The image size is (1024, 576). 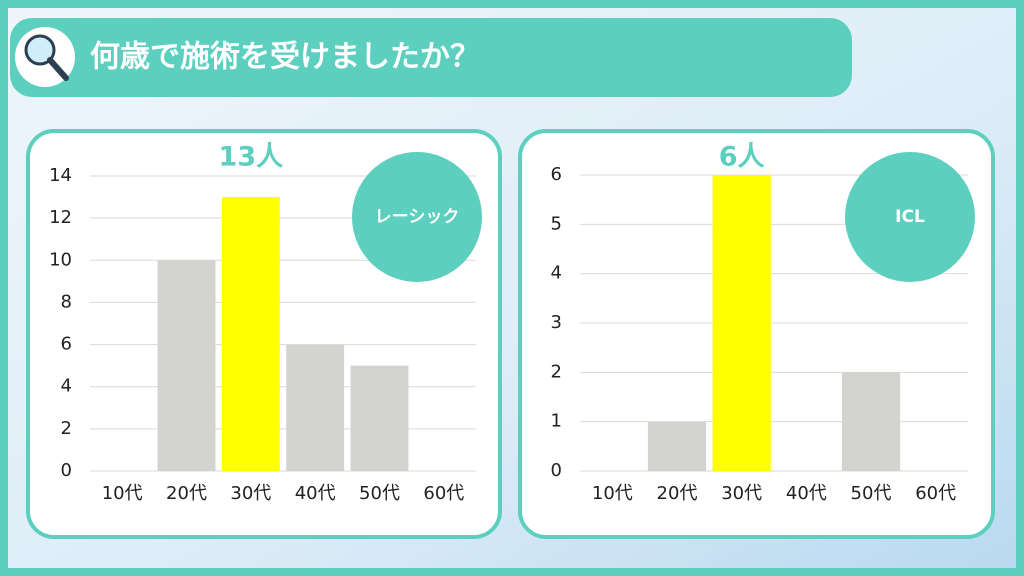 I want to click on page-title: 何歳で施術を受けましたか？, so click(x=285, y=57).